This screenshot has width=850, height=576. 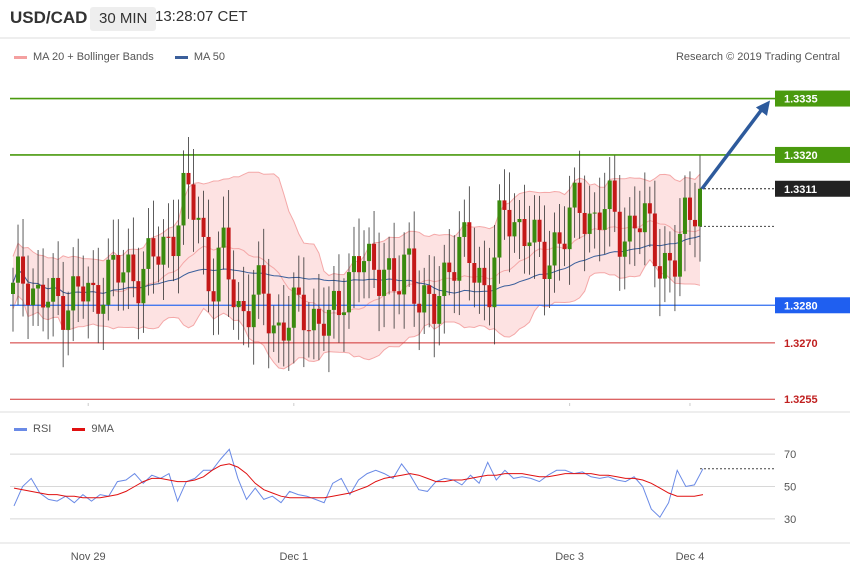 What do you see at coordinates (790, 520) in the screenshot?
I see `rsi-tick-label: 30` at bounding box center [790, 520].